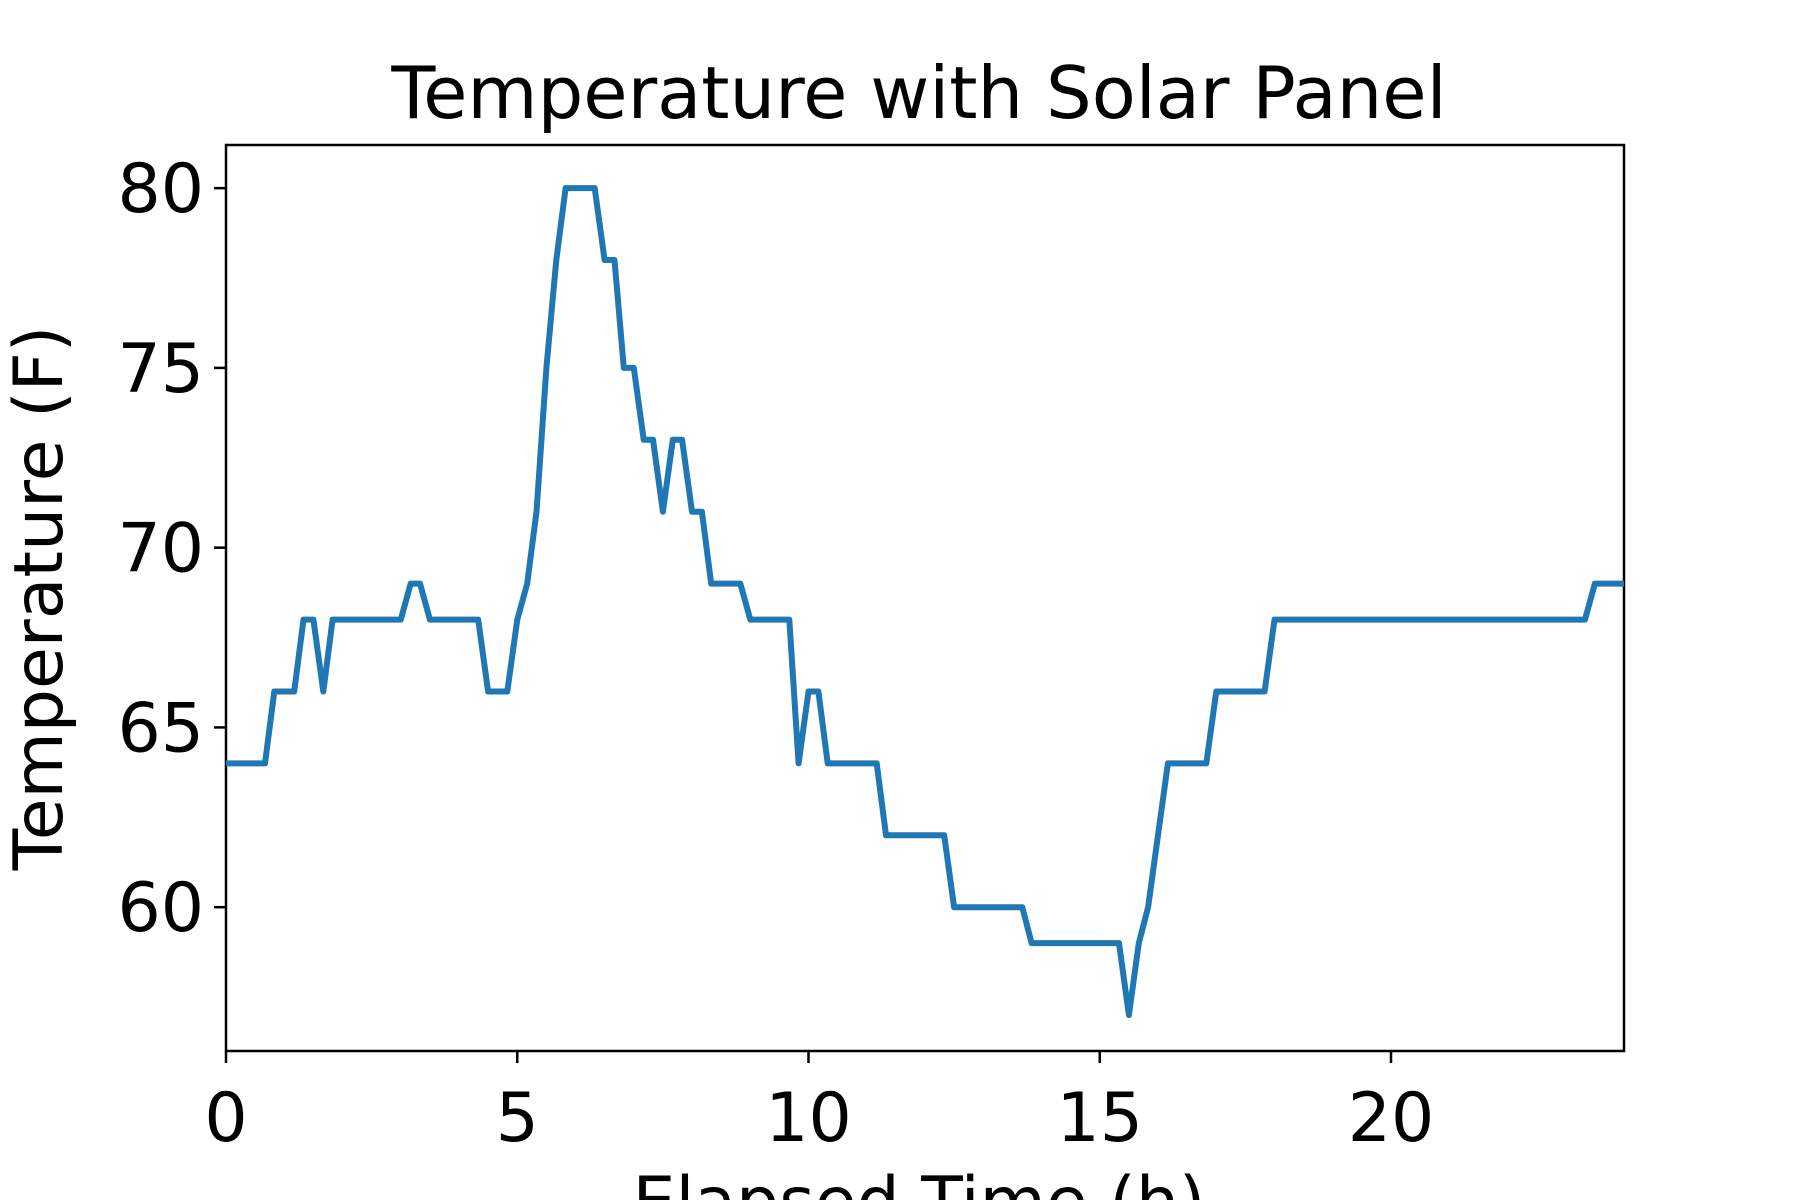 The image size is (1800, 1200). Describe the element at coordinates (160, 908) in the screenshot. I see `y-tick-label: 60` at that location.